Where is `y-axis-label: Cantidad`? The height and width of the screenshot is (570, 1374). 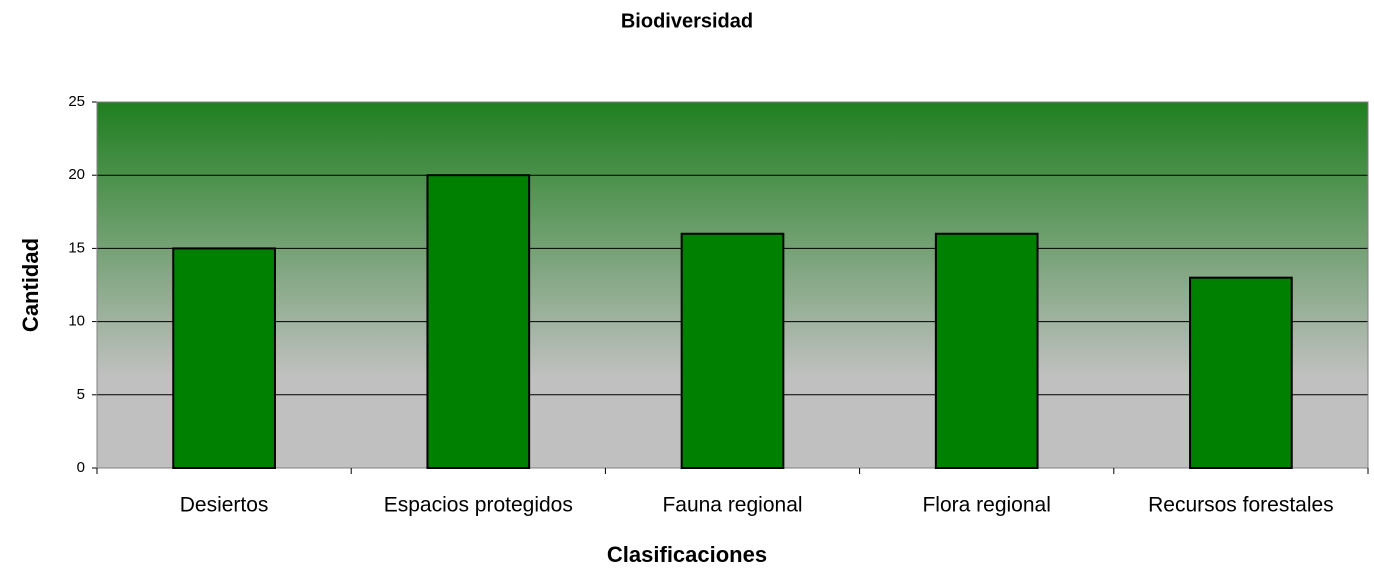
y-axis-label: Cantidad is located at coordinates (30, 285).